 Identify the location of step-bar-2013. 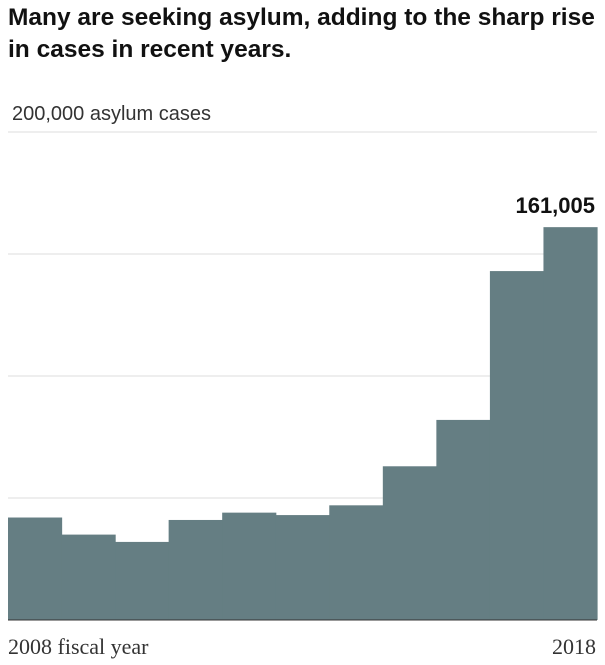
(302, 567).